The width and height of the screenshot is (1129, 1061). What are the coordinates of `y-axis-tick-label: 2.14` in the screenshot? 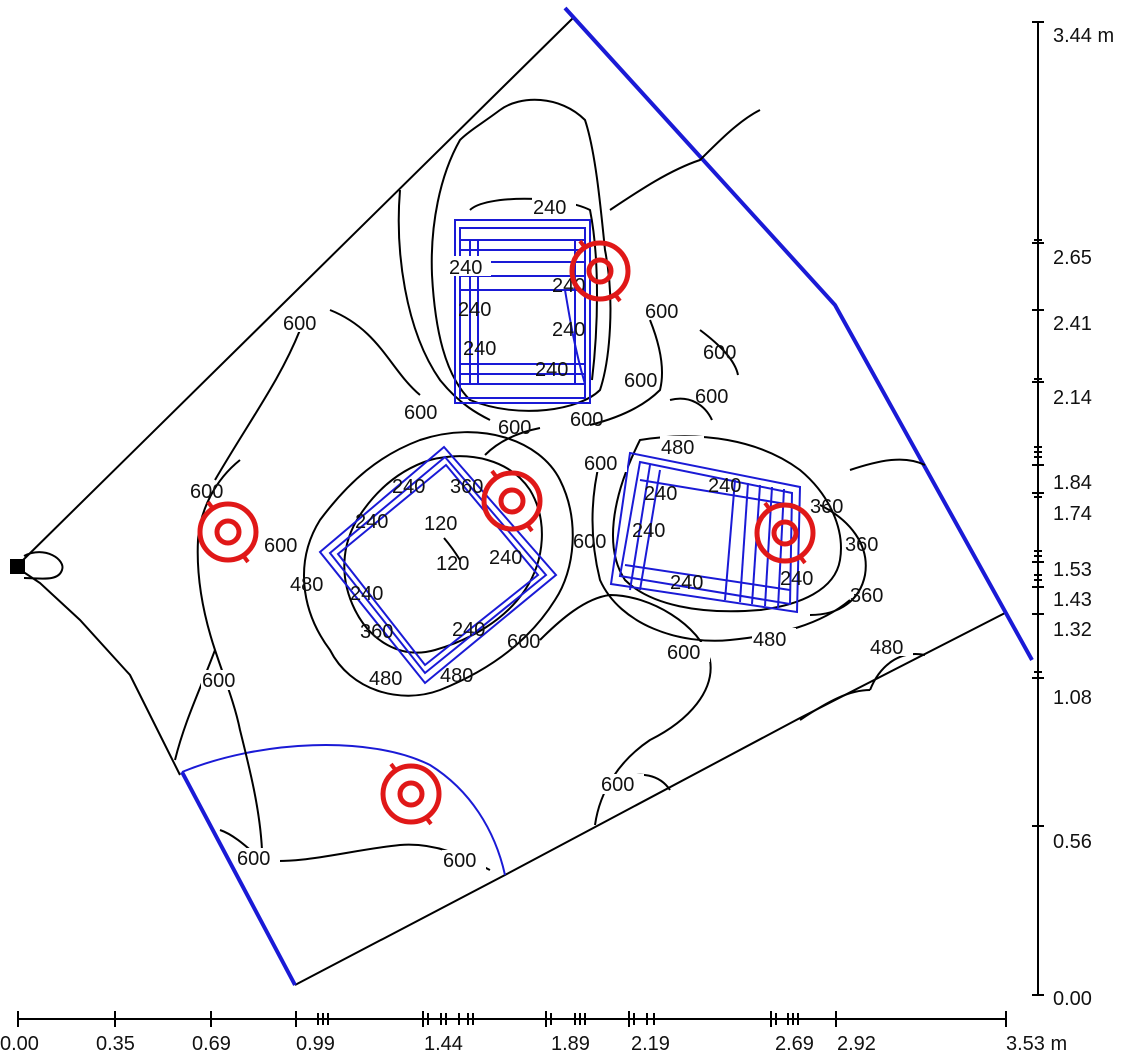 It's located at (1072, 398).